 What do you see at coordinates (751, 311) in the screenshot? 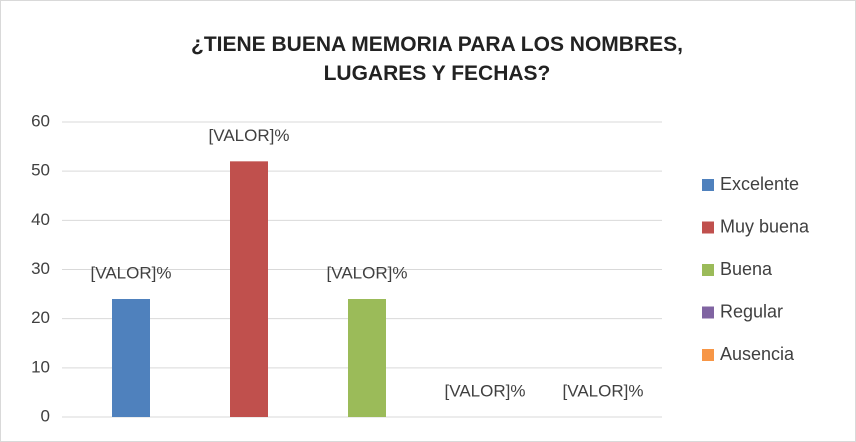
I see `legend-label: Regular` at bounding box center [751, 311].